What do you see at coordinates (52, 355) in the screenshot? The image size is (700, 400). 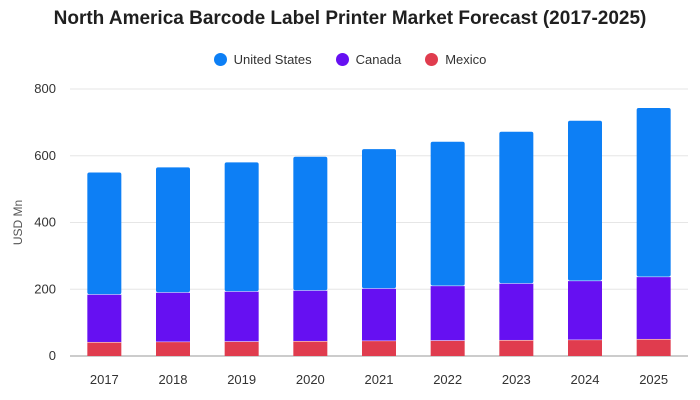 I see `y-tick-label-0: 0` at bounding box center [52, 355].